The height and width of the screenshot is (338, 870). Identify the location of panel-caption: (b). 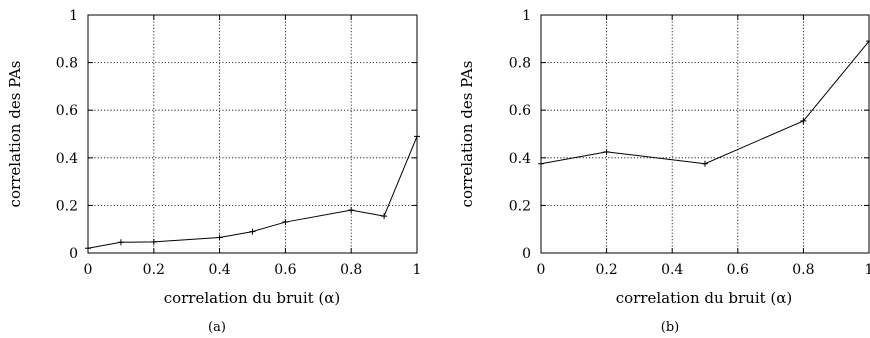
(670, 327).